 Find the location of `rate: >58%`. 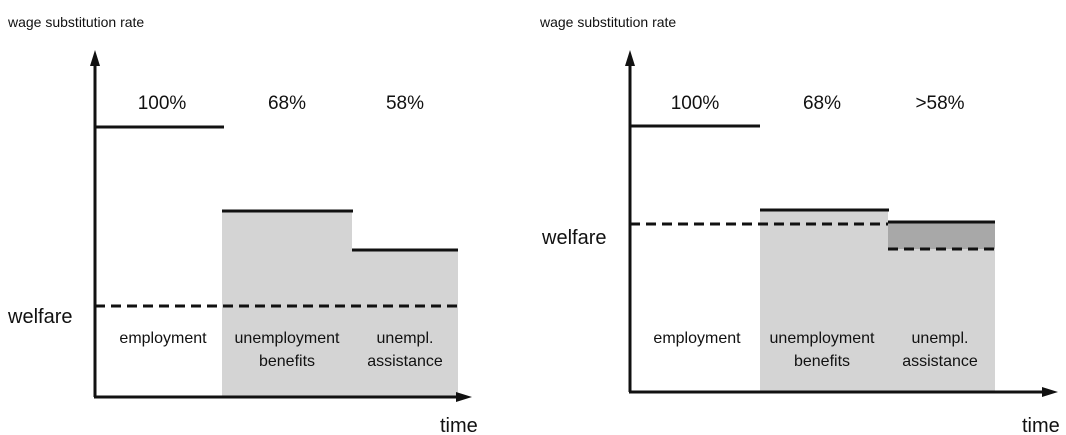

rate: >58% is located at coordinates (939, 103).